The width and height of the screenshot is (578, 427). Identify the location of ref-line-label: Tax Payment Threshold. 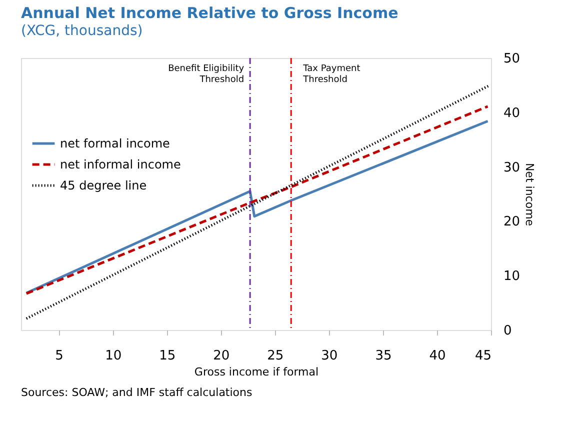
(331, 74).